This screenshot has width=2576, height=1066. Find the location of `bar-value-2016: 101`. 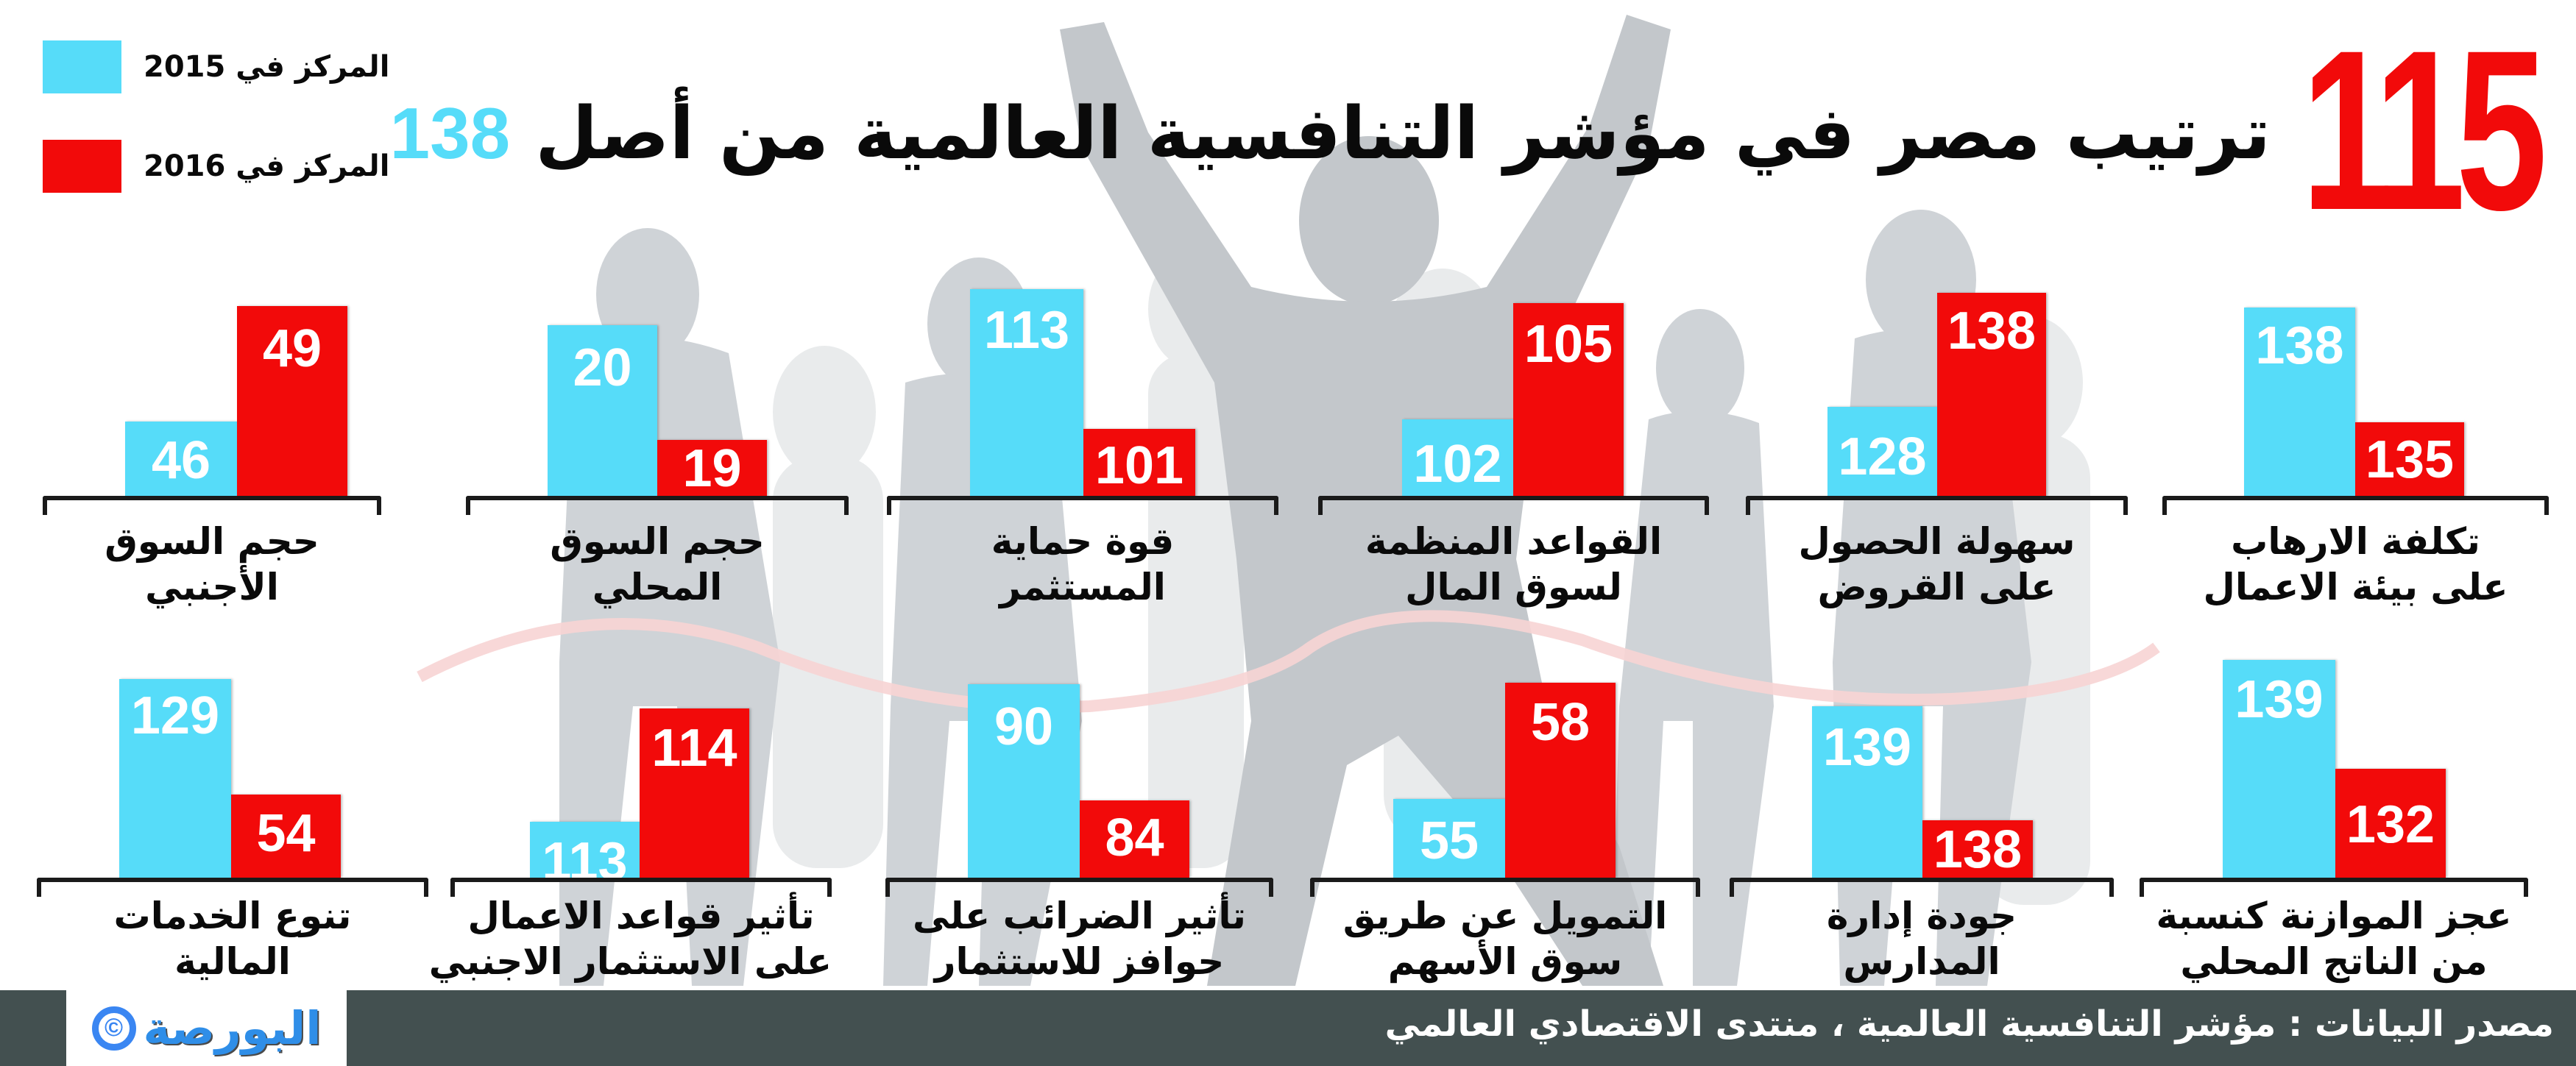

bar-value-2016: 101 is located at coordinates (1139, 465).